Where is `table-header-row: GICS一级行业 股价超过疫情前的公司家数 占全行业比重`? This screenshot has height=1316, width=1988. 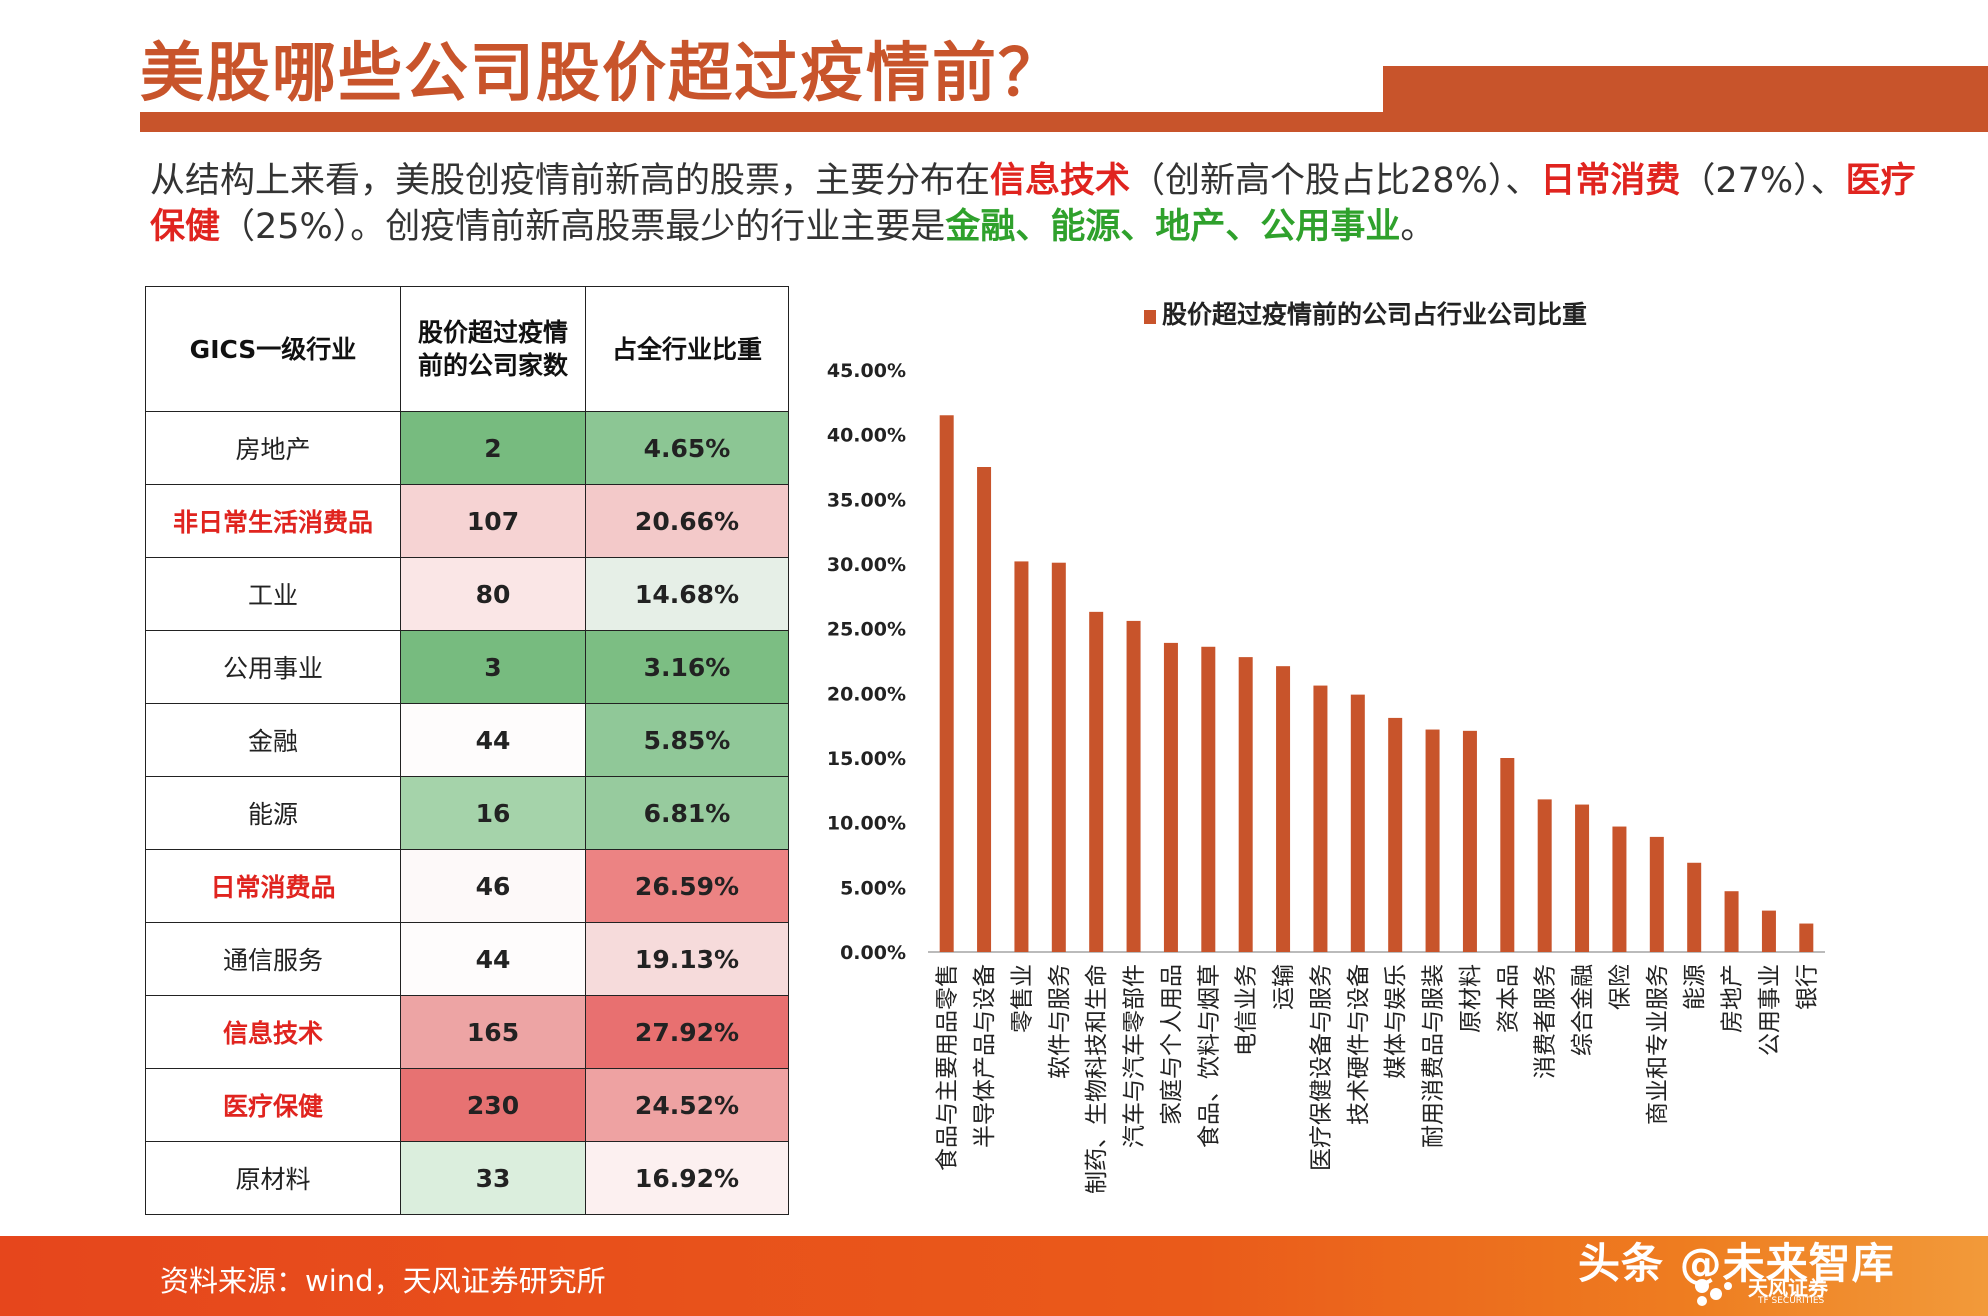 table-header-row: GICS一级行业 股价超过疫情前的公司家数 占全行业比重 is located at coordinates (467, 349).